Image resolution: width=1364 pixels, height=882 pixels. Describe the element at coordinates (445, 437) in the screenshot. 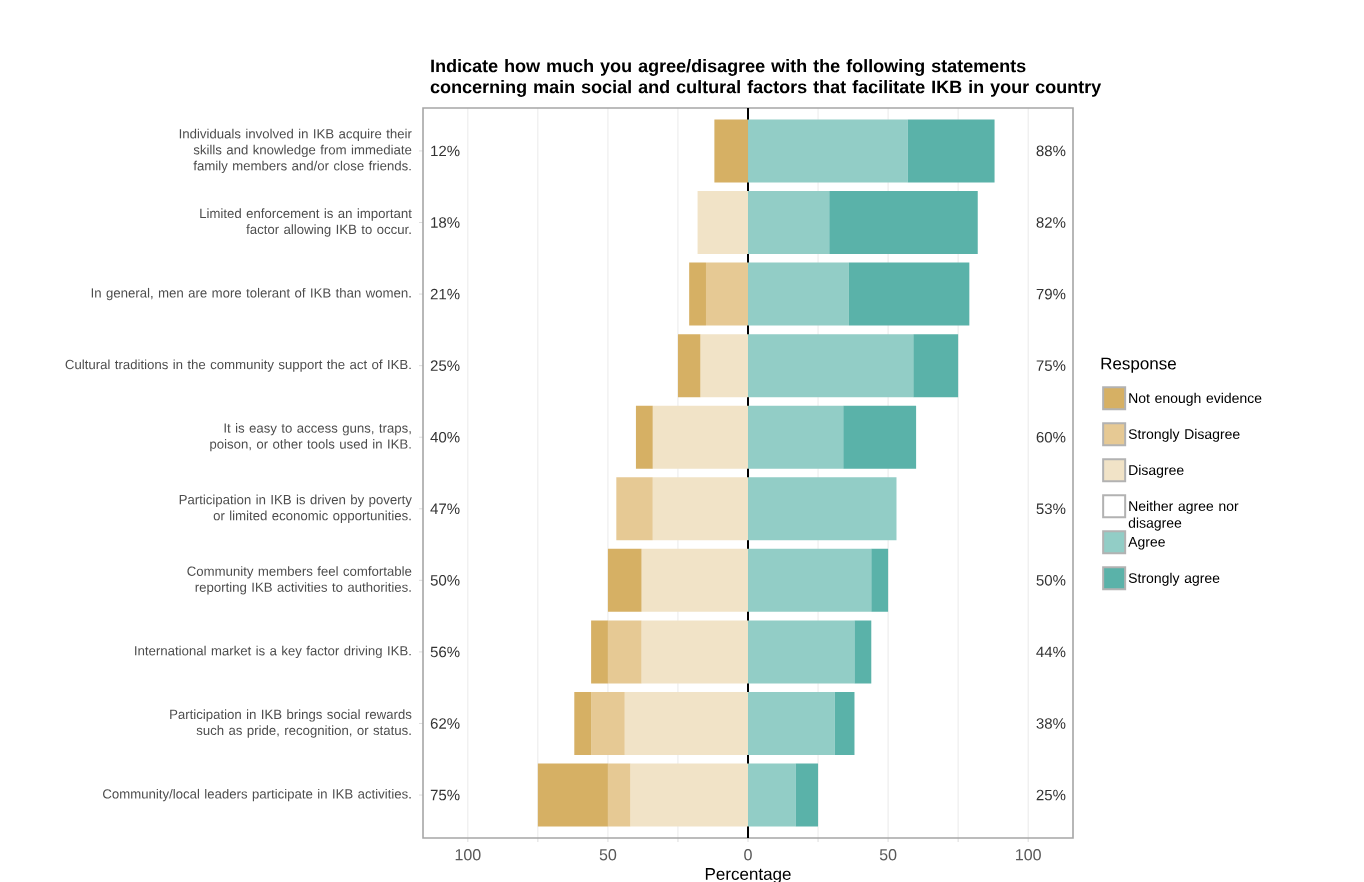

I see `annotation: 40%` at that location.